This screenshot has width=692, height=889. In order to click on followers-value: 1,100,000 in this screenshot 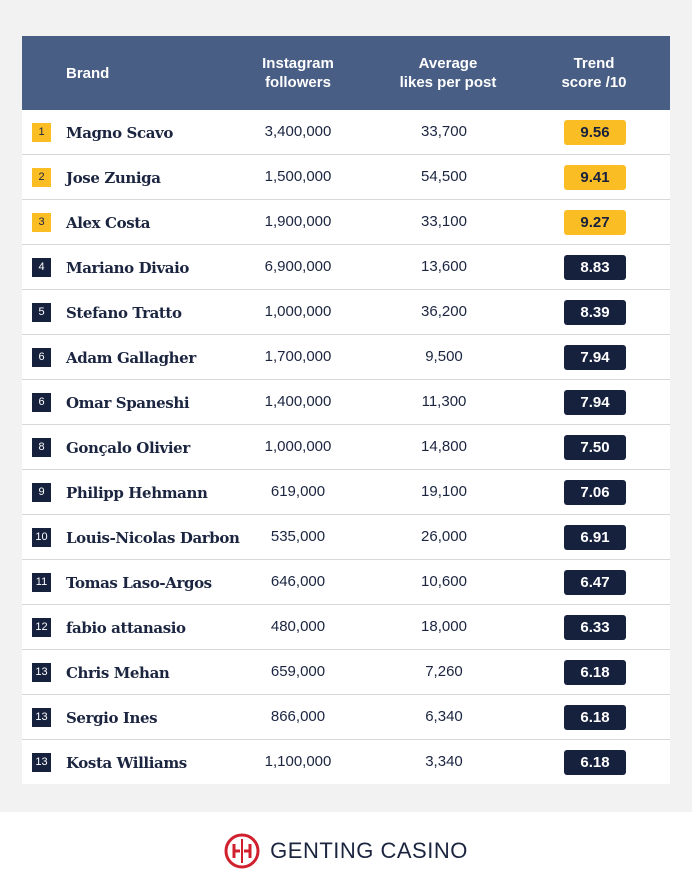, I will do `click(298, 761)`.